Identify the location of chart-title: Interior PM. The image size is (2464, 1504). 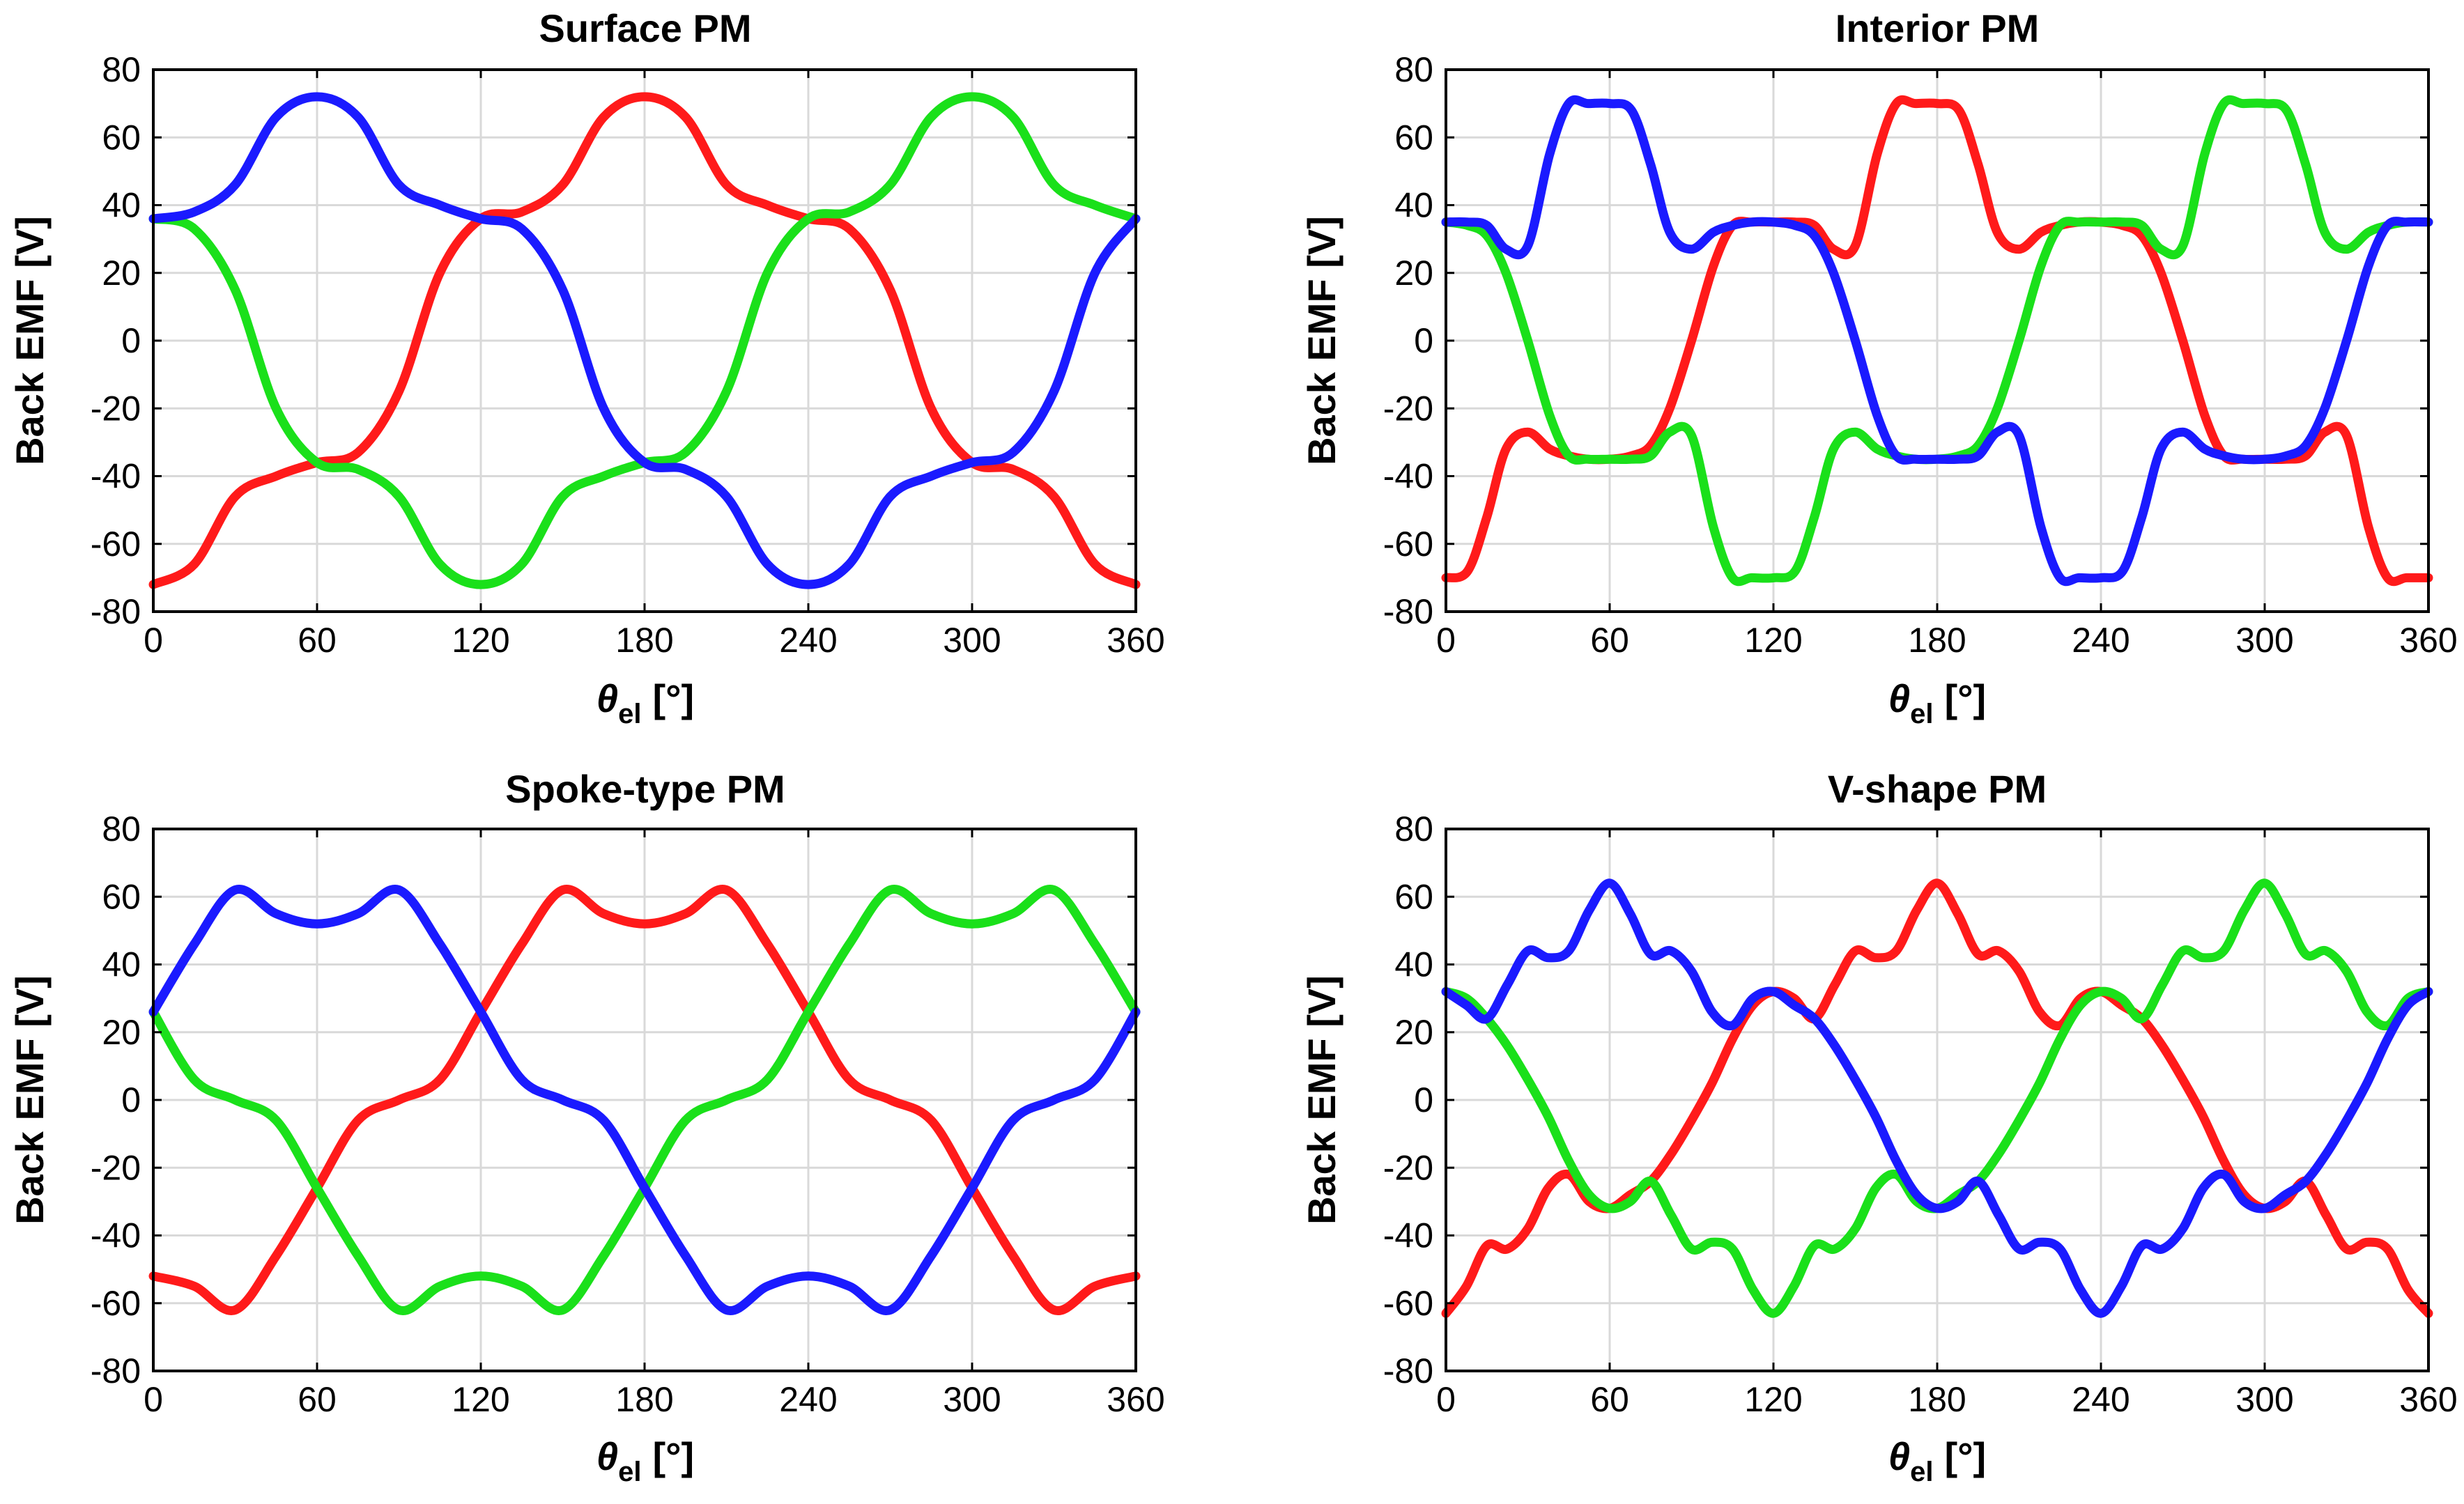
(1937, 28).